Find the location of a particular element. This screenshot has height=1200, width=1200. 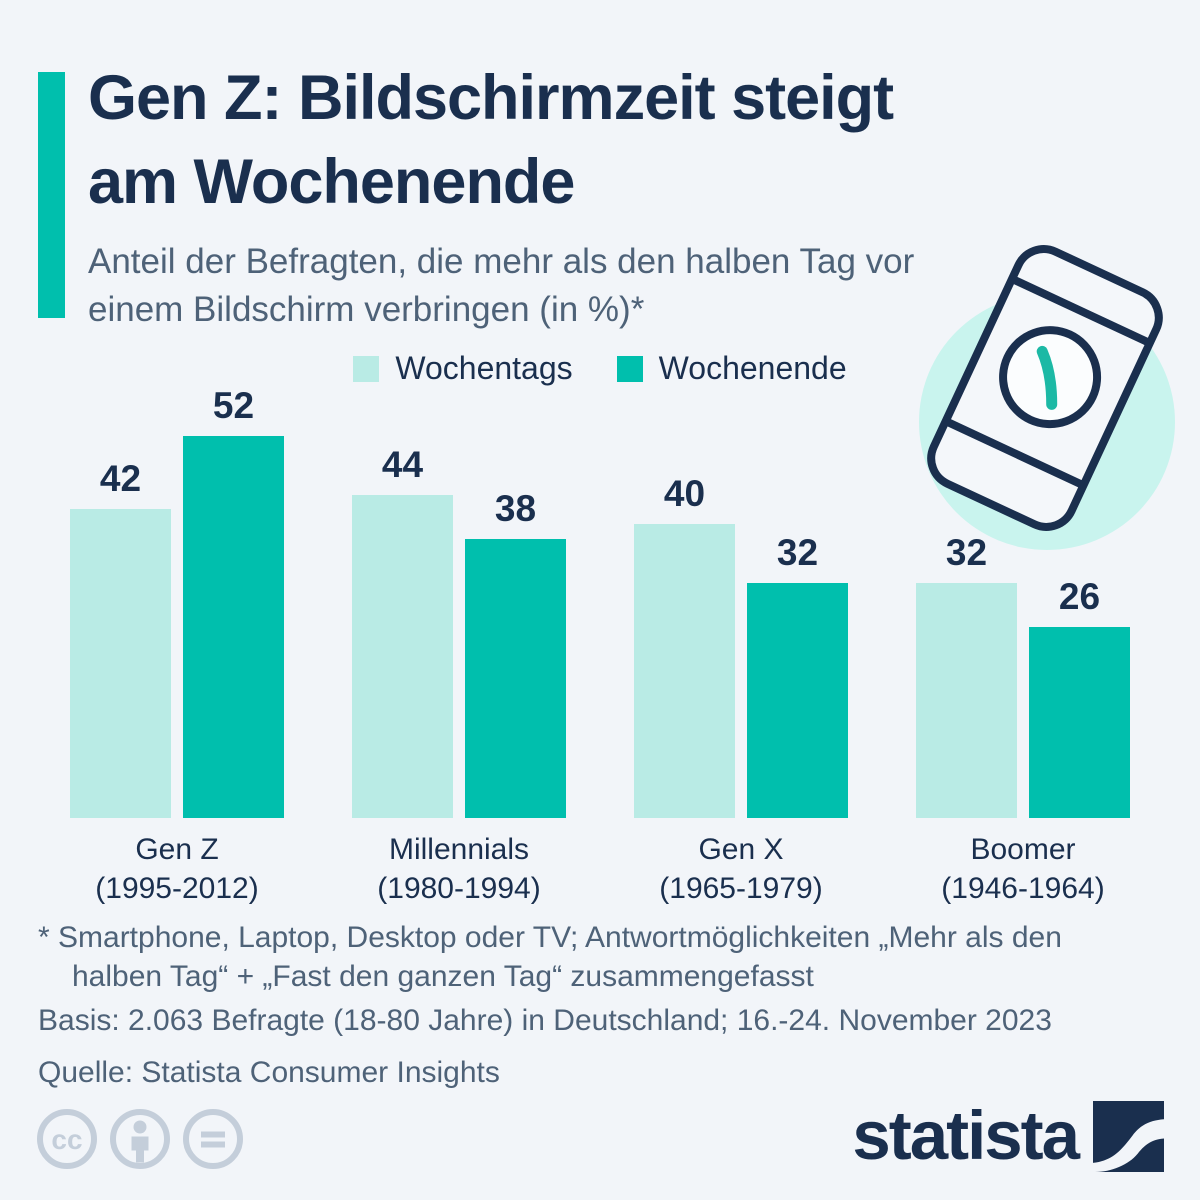

statista-logo: statista is located at coordinates (1008, 1136).